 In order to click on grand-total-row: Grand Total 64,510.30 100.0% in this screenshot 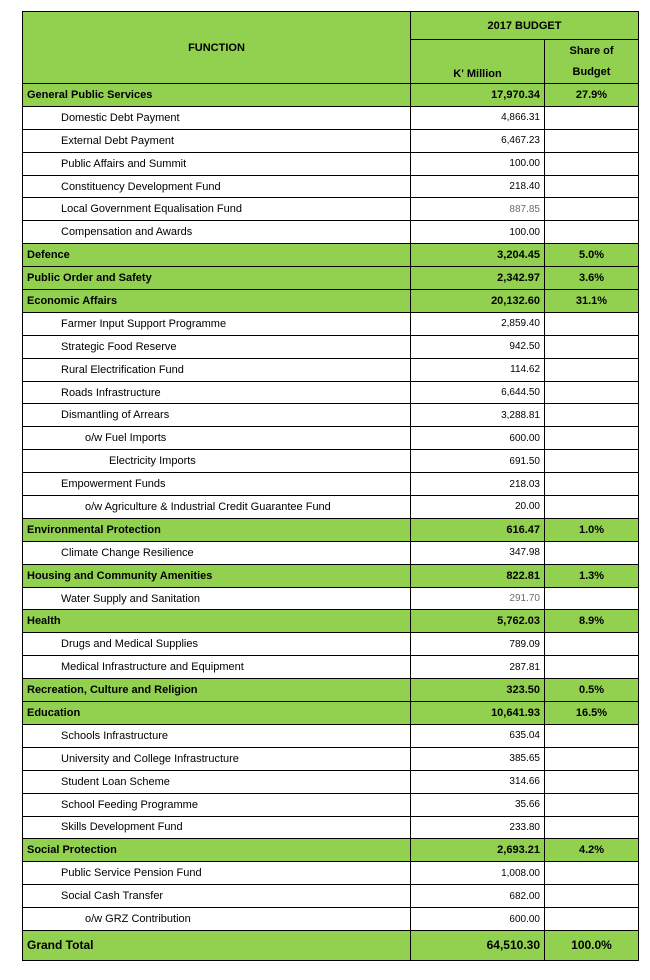, I will do `click(330, 945)`.